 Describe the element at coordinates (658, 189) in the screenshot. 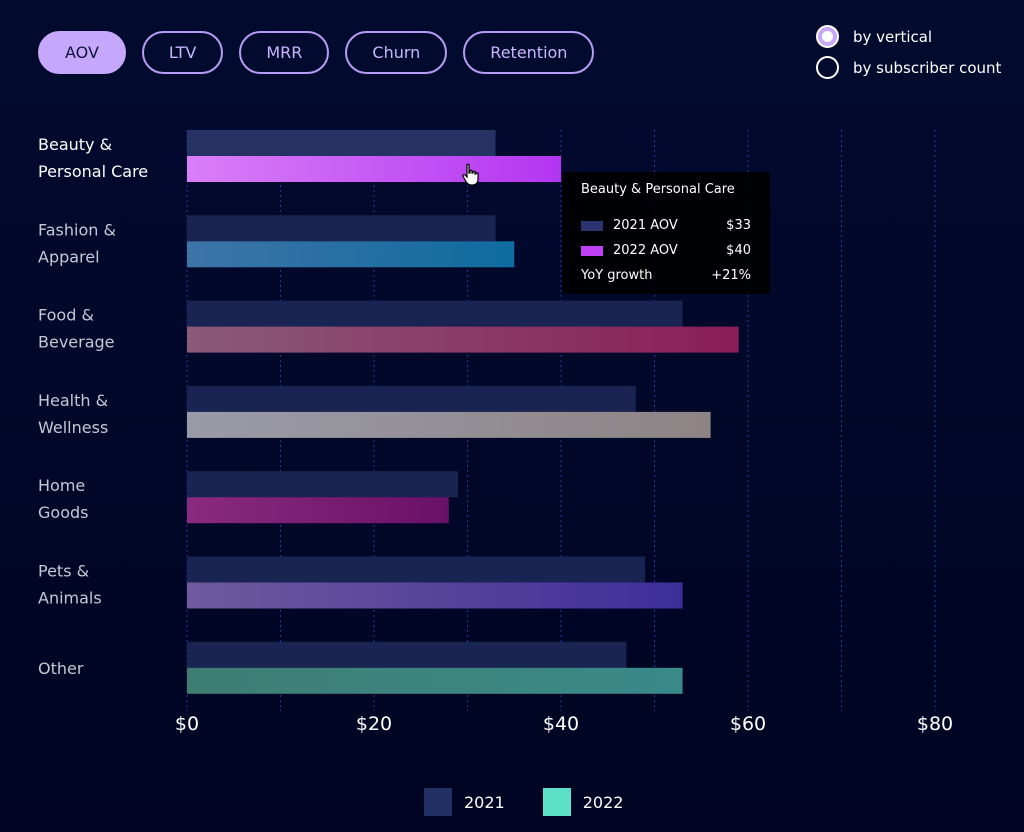

I see `tooltip-title: Beauty & Personal Care` at that location.